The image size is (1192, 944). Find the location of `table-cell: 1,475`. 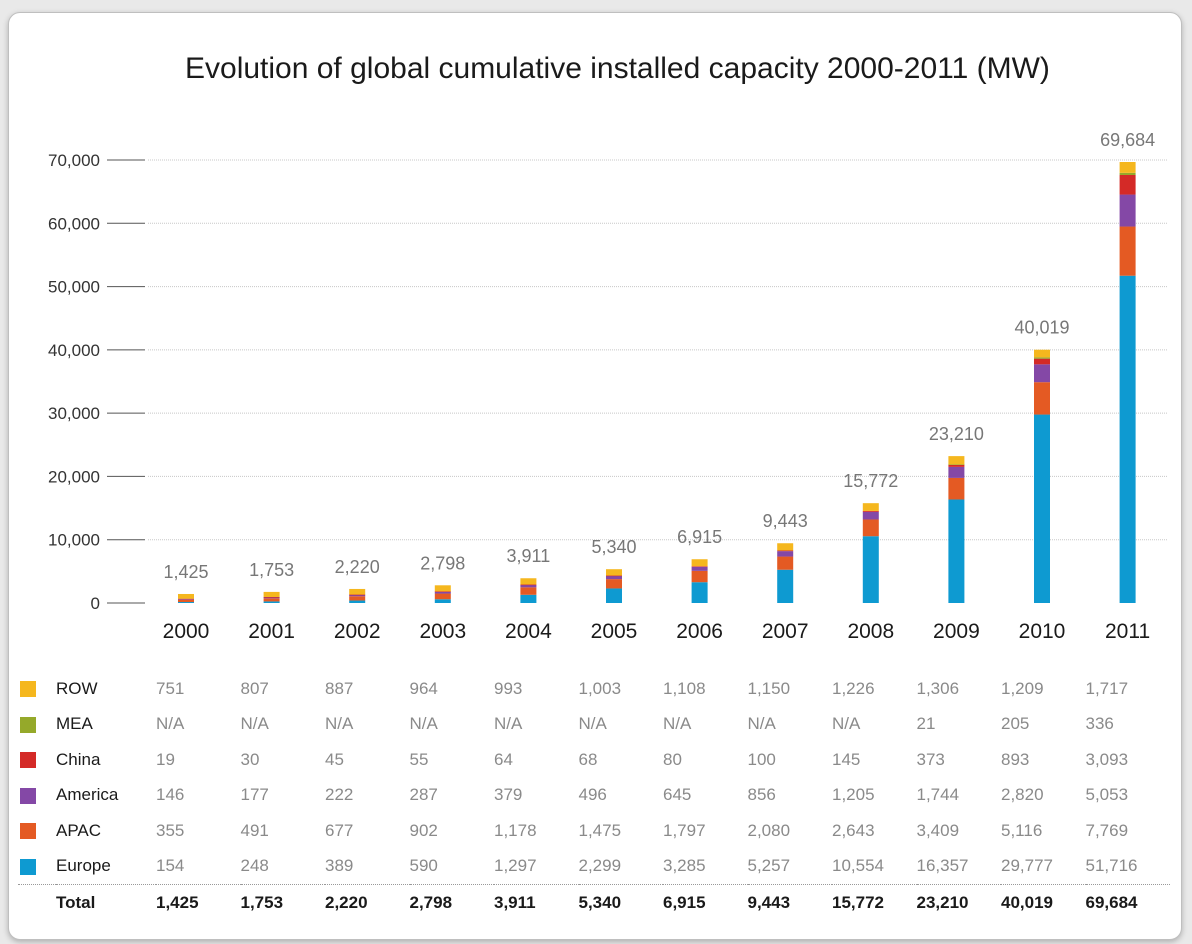

table-cell: 1,475 is located at coordinates (600, 830).